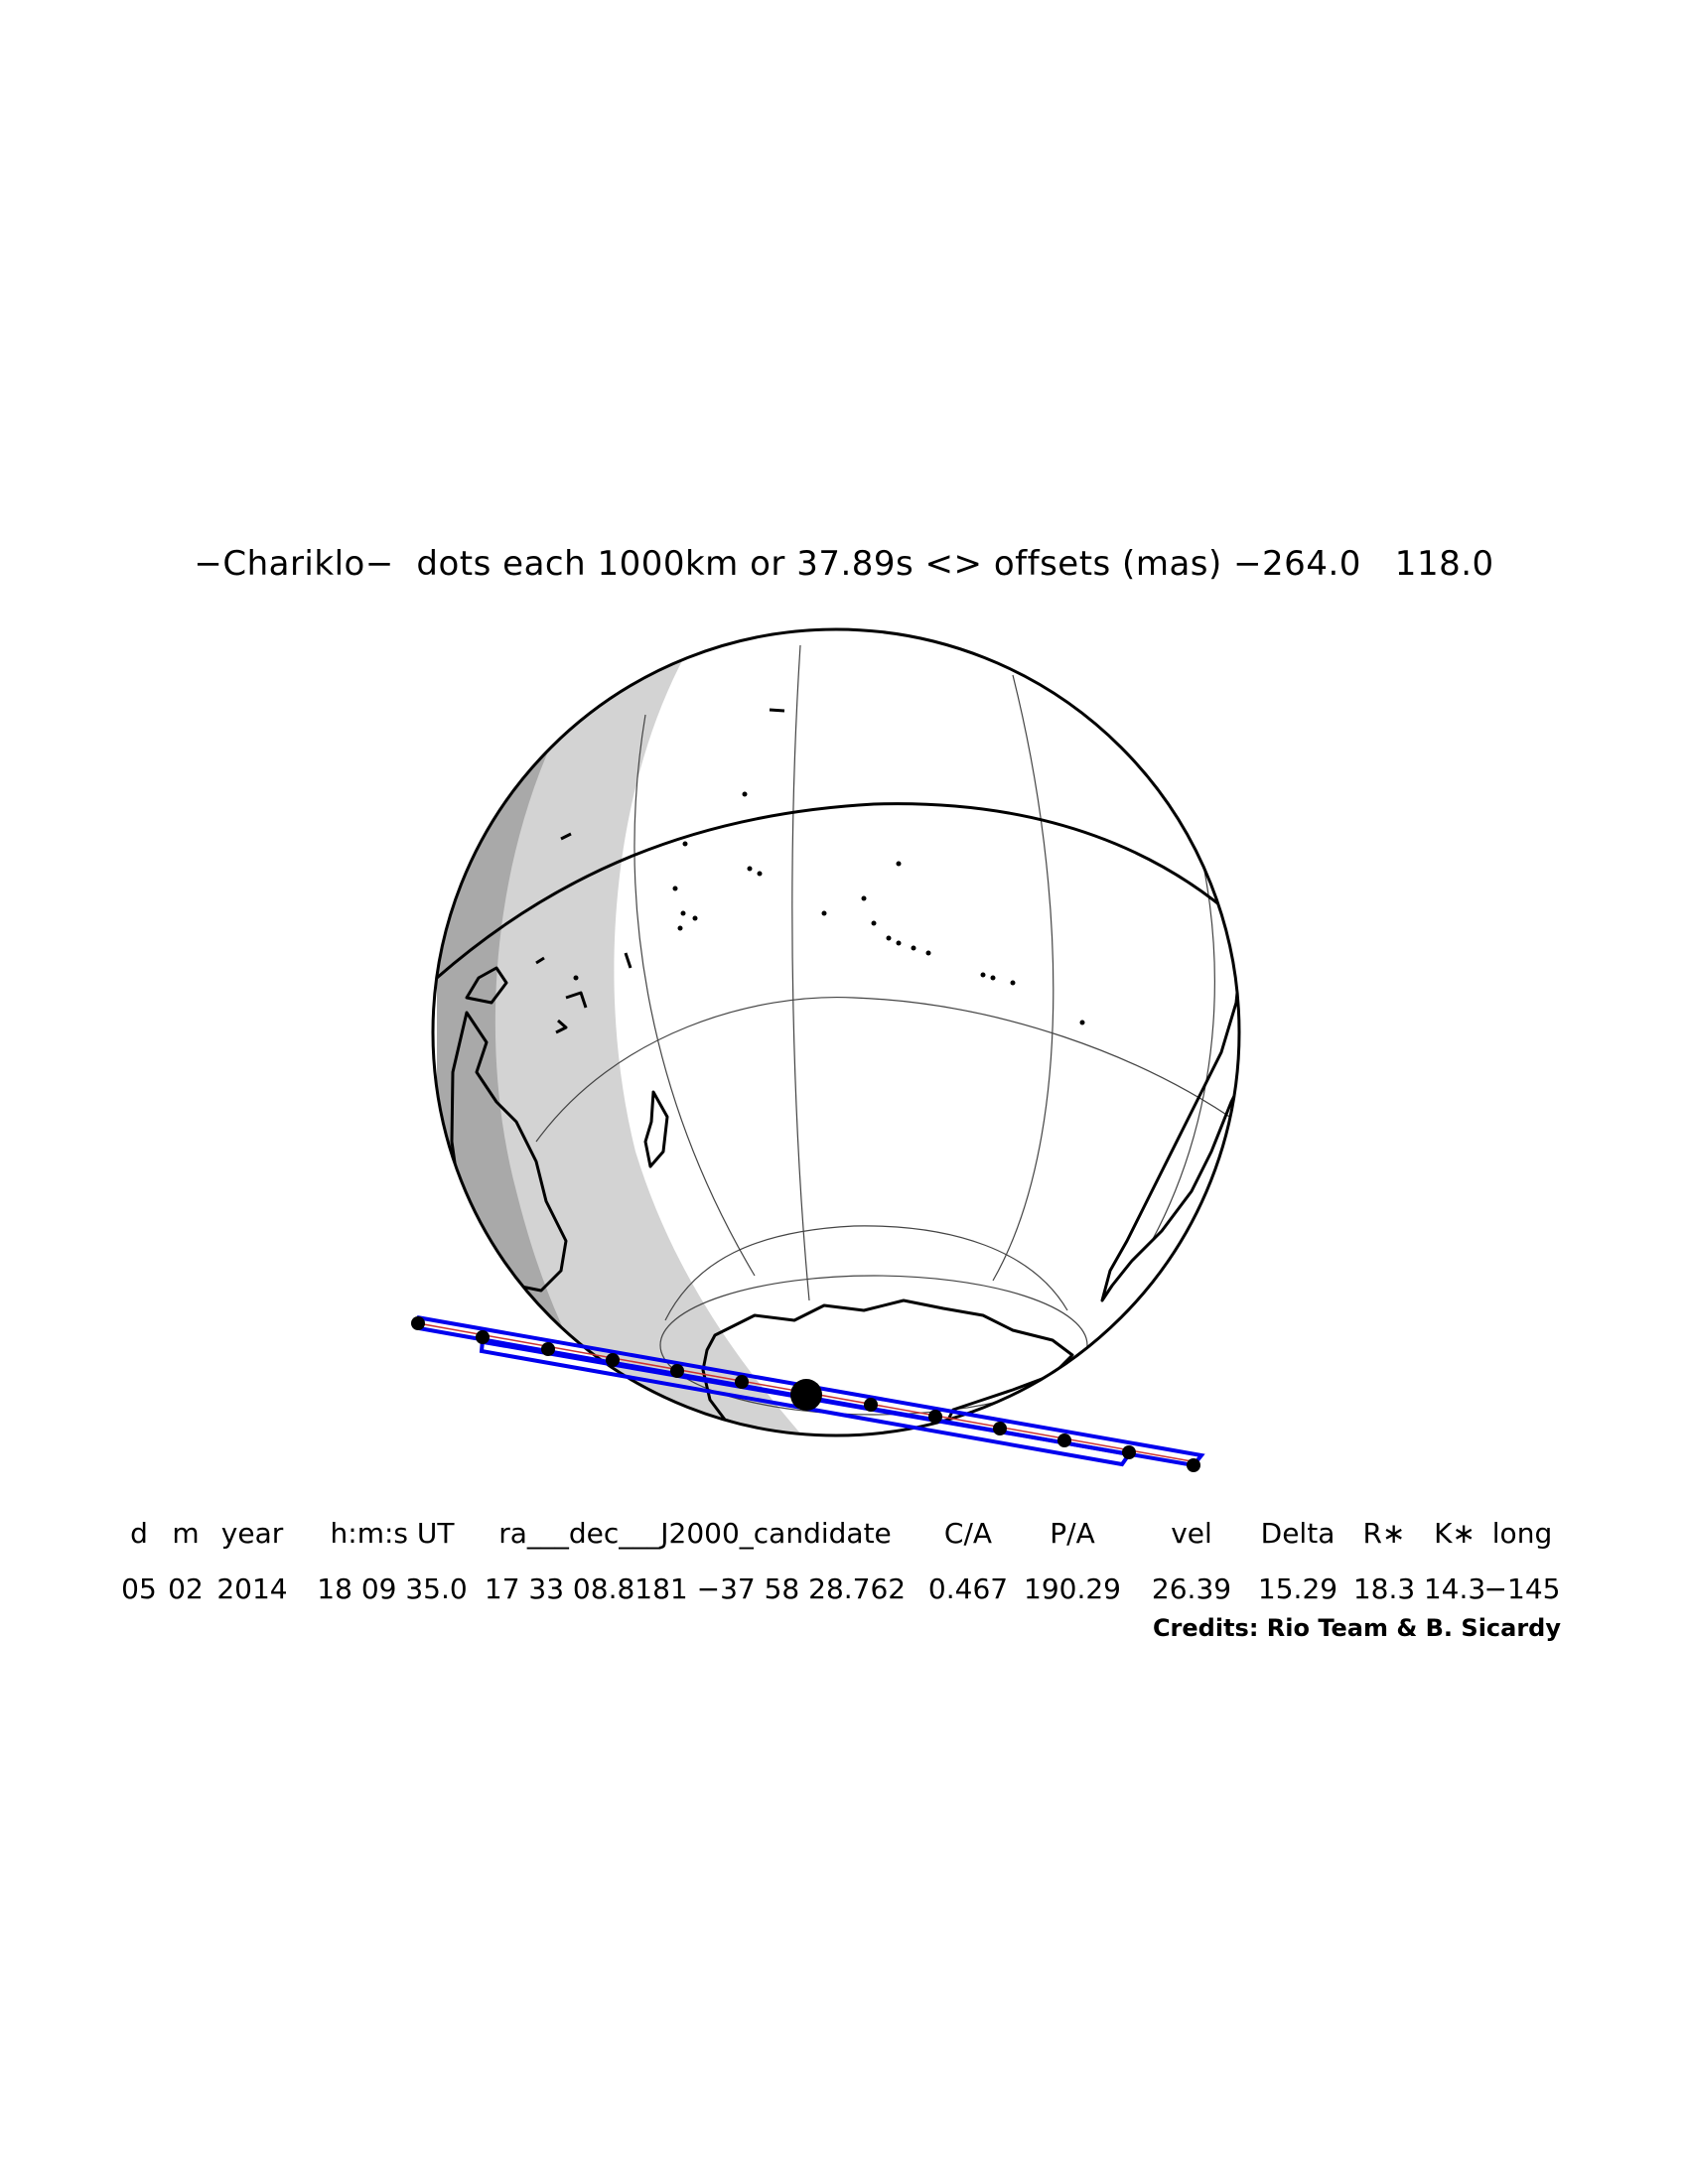 The image size is (1688, 2184). Describe the element at coordinates (775, 1396) in the screenshot. I see `path-south-edge` at that location.